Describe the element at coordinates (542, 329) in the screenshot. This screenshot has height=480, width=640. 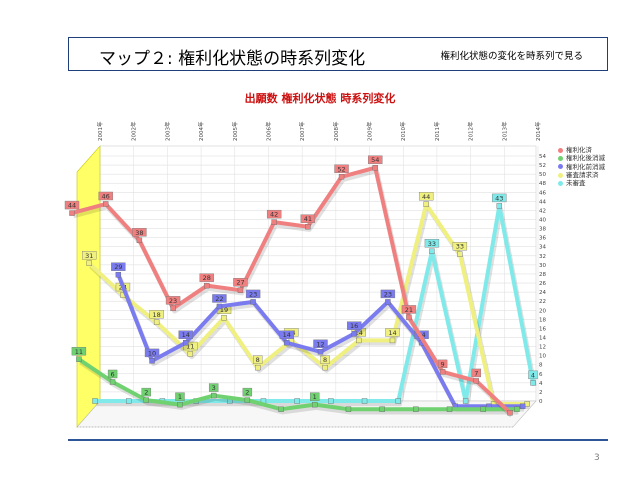
I see `y-tick-label: 16` at that location.